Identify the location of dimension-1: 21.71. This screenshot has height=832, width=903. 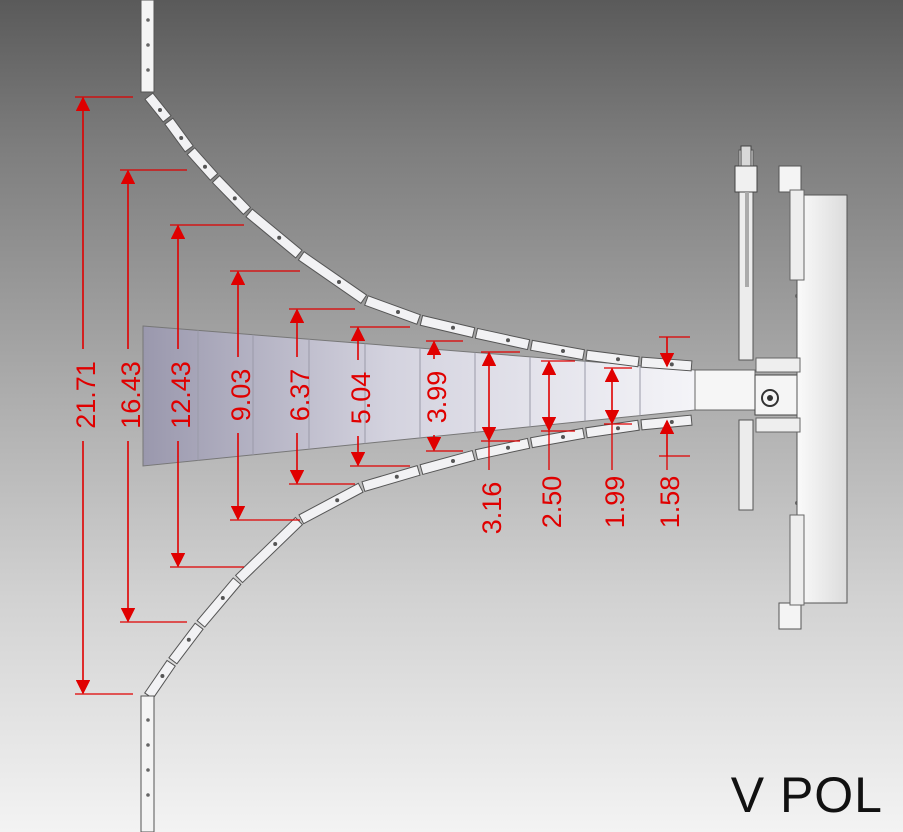
(102, 395).